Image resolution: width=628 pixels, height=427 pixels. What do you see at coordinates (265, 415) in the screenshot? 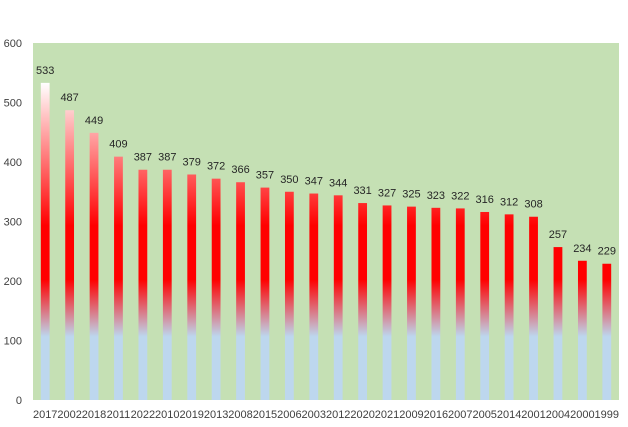
I see `x-tick-label: 2015` at bounding box center [265, 415].